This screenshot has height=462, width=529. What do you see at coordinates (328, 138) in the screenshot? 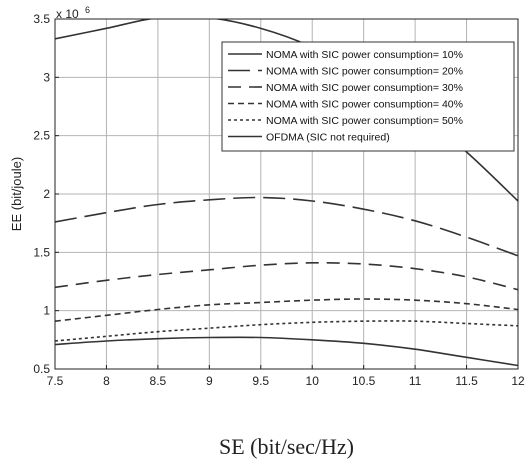
I see `legend-entry: OFDMA (SIC not required)` at bounding box center [328, 138].